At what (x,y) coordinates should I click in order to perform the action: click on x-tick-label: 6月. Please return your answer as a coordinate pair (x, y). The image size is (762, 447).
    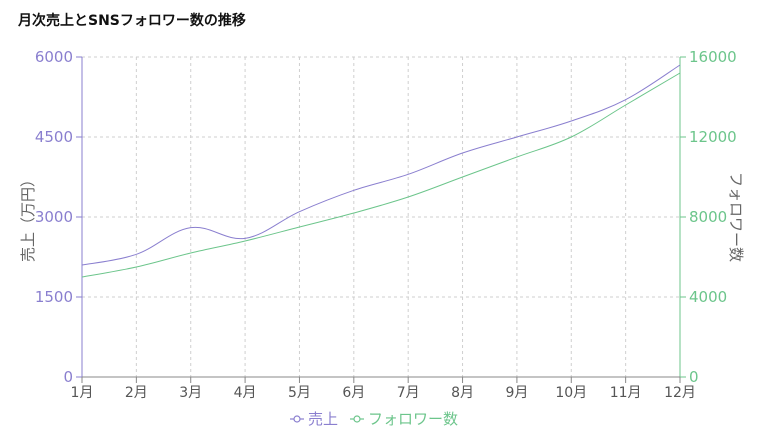
    Looking at the image, I should click on (353, 393).